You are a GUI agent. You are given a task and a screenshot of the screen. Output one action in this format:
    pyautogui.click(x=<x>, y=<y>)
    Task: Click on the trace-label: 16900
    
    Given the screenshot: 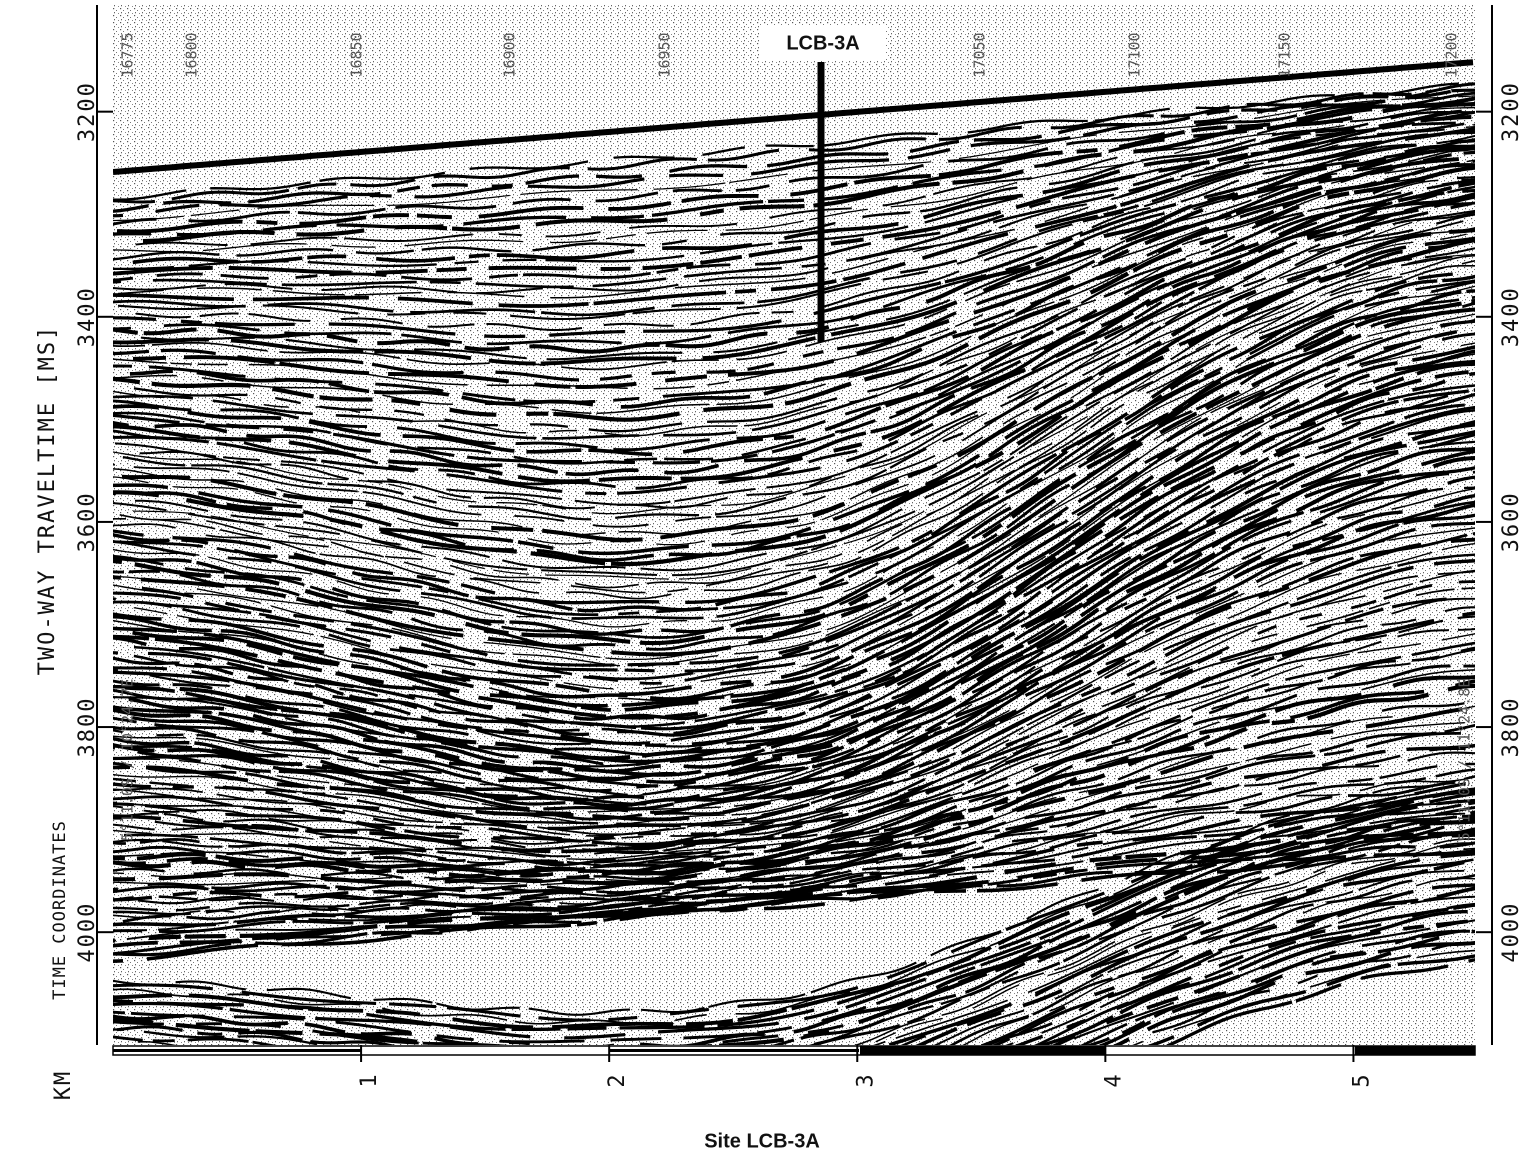 What is the action you would take?
    pyautogui.click(x=510, y=54)
    